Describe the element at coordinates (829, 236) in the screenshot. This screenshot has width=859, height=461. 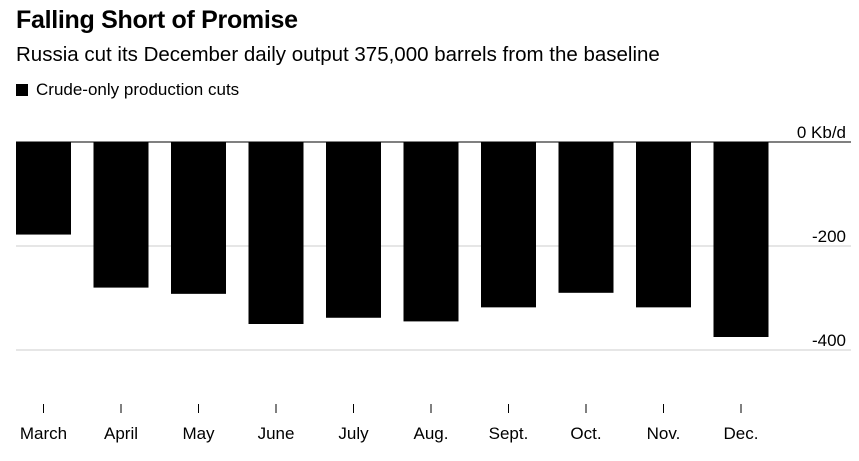
I see `y-tick-label: -200` at that location.